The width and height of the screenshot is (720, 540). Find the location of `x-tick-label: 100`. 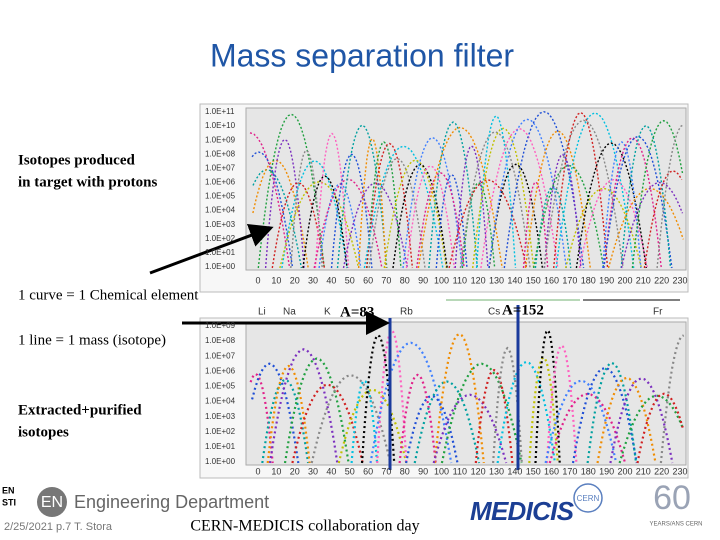

x-tick-label: 100 is located at coordinates (441, 280).